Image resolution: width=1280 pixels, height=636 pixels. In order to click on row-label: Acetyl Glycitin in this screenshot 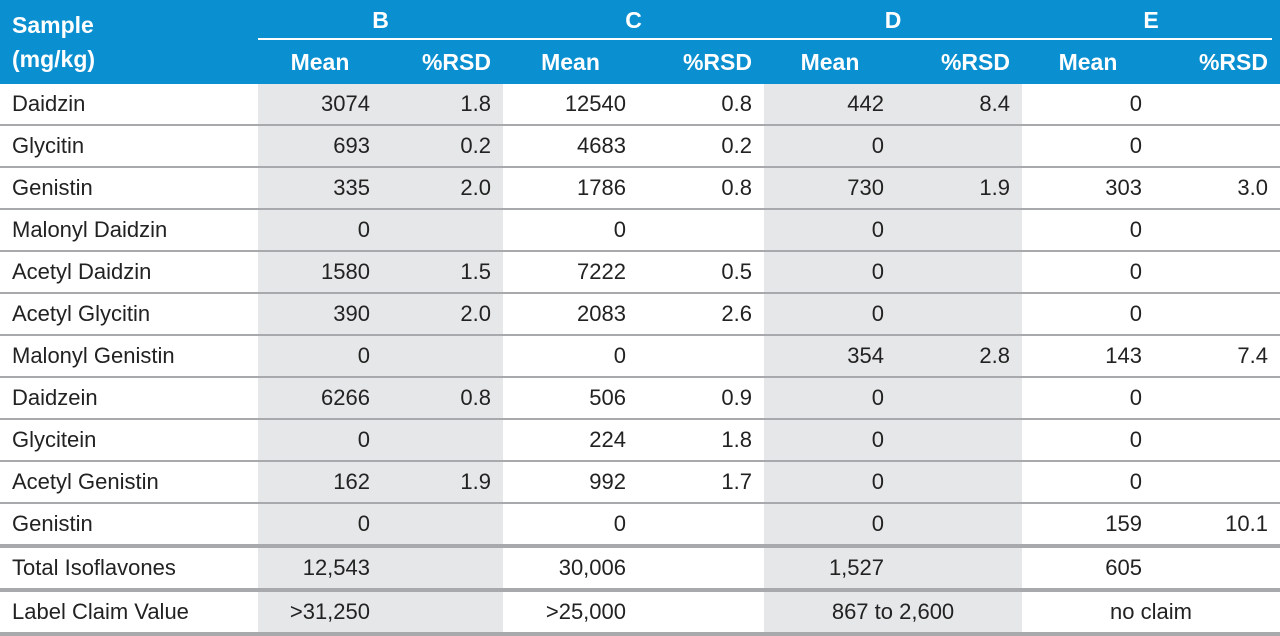, I will do `click(129, 314)`.